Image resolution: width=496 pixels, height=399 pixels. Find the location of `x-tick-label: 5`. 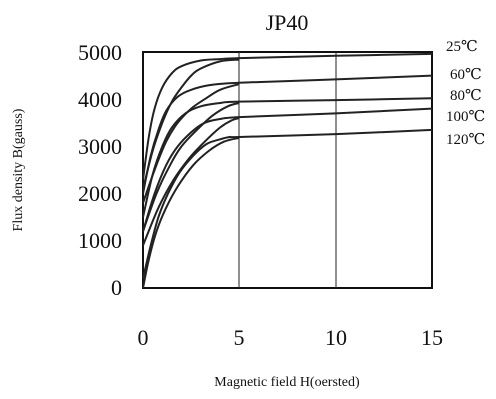

x-tick-label: 5 is located at coordinates (239, 337).